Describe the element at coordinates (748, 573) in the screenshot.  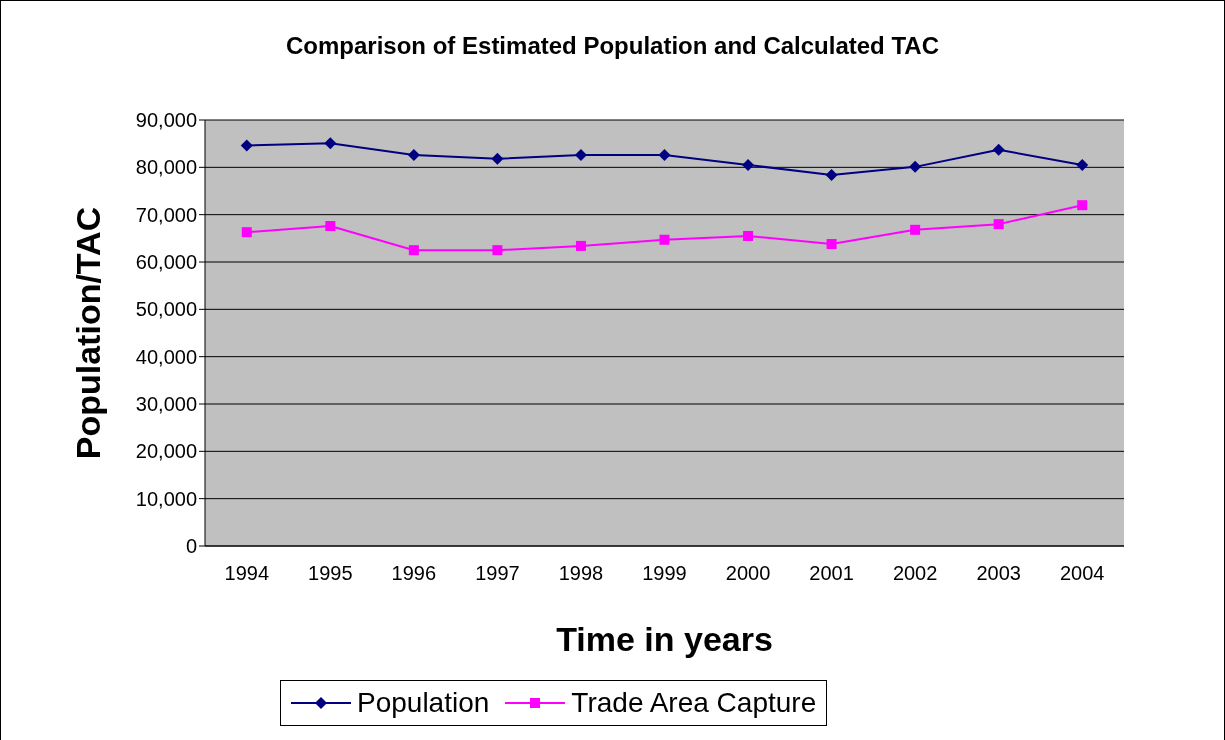
I see `x-tick-label: 2000` at that location.